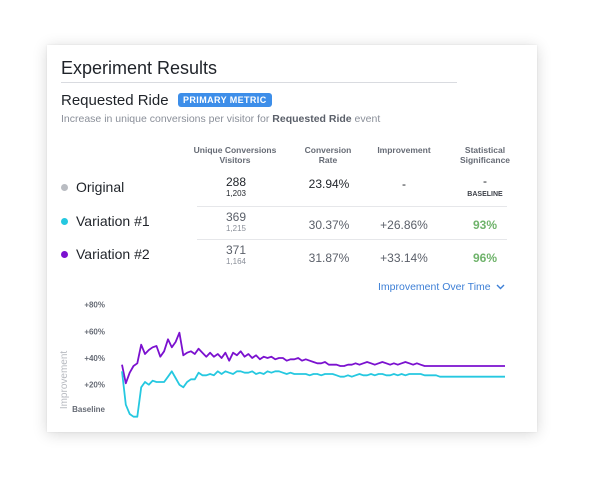 The image size is (600, 480). I want to click on conversion-rate-value: 31.87%, so click(329, 258).